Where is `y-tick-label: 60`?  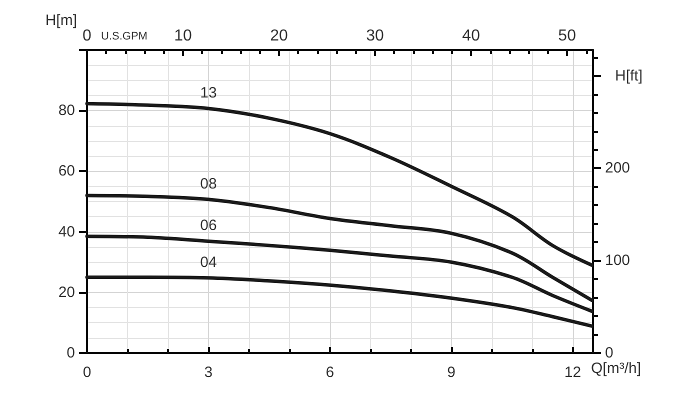 y-tick-label: 60 is located at coordinates (66, 171).